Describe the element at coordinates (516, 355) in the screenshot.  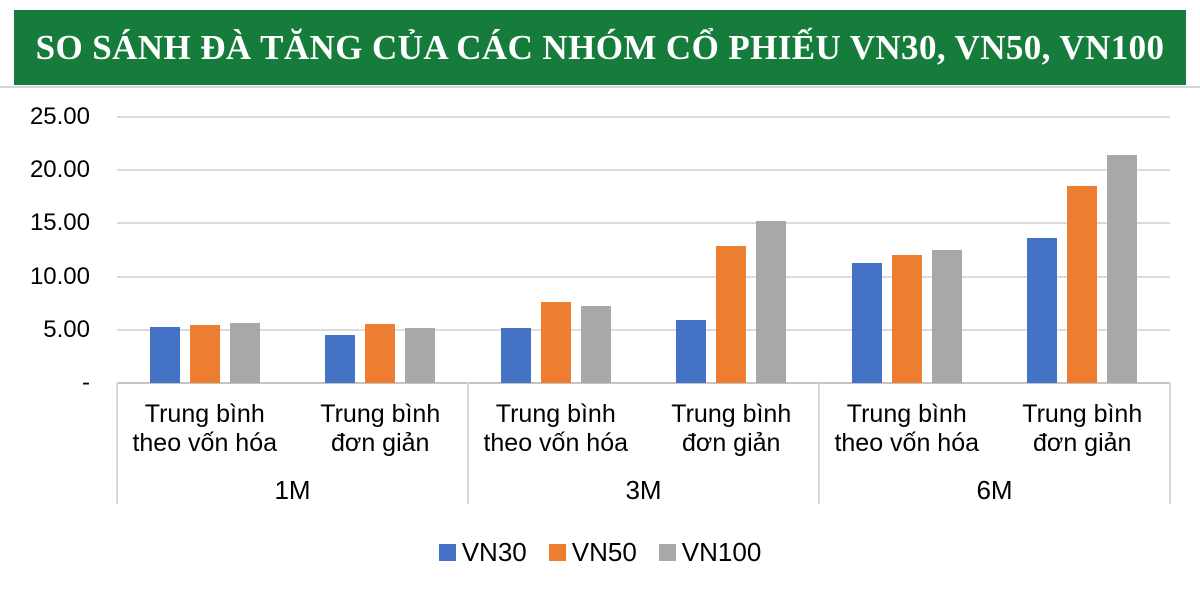
I see `bar-vn30-3m-von-hoa` at that location.